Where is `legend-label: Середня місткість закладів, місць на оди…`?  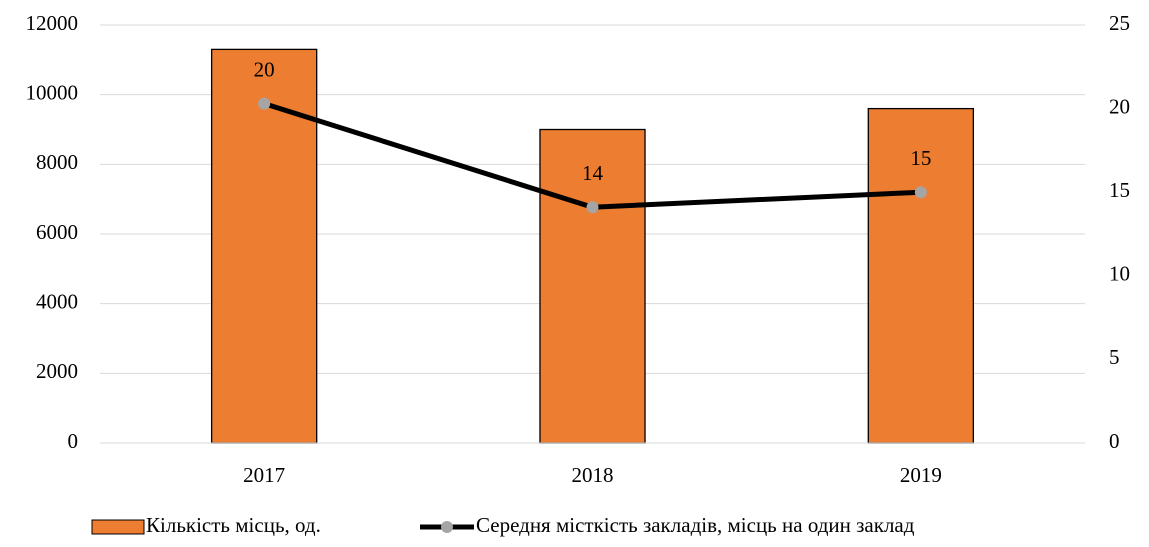 legend-label: Середня місткість закладів, місць на оди… is located at coordinates (695, 525).